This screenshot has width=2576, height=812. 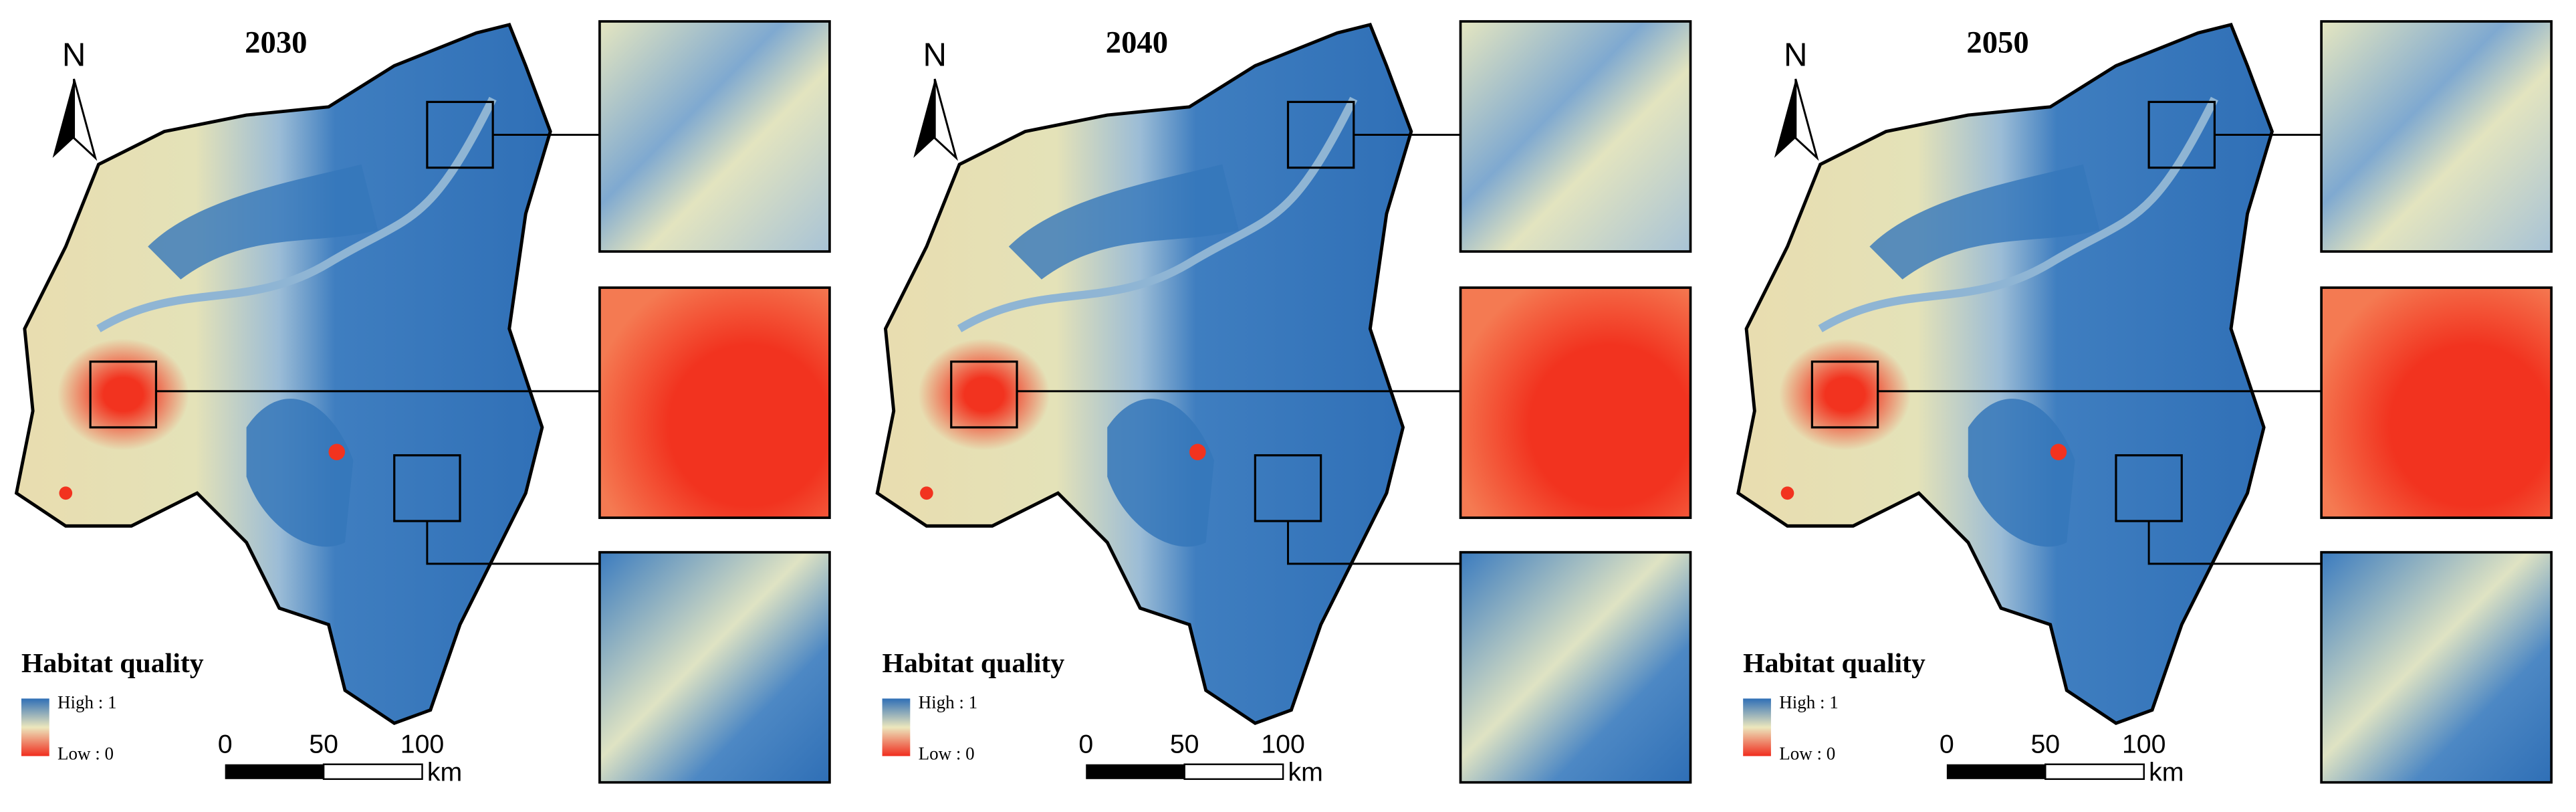 I want to click on panel-title: 2050, so click(x=1997, y=42).